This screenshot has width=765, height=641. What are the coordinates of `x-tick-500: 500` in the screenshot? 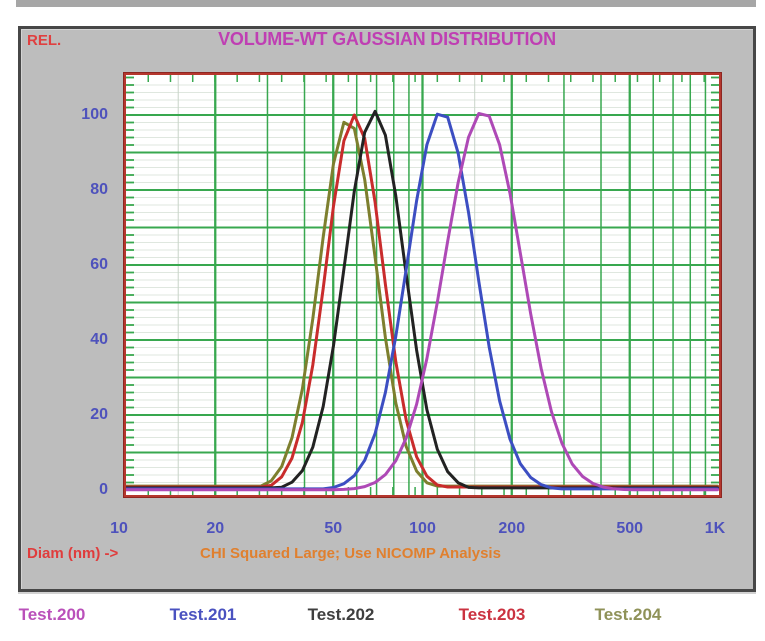 It's located at (630, 528).